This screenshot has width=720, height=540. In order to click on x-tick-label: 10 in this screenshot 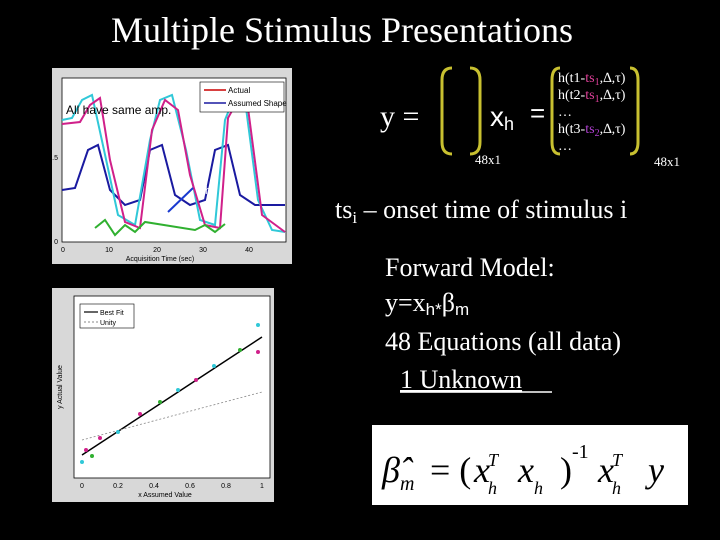, I will do `click(109, 250)`.